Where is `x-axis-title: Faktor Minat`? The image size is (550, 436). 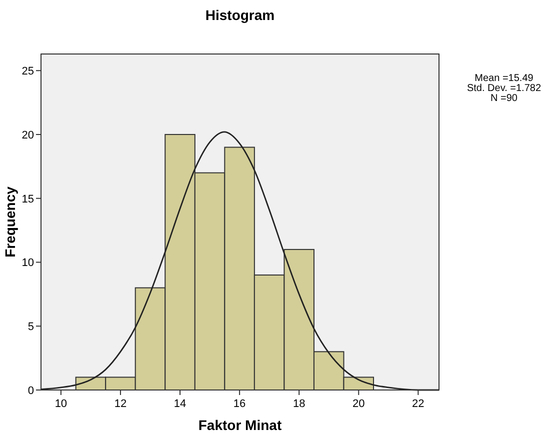
x-axis-title: Faktor Minat is located at coordinates (240, 425).